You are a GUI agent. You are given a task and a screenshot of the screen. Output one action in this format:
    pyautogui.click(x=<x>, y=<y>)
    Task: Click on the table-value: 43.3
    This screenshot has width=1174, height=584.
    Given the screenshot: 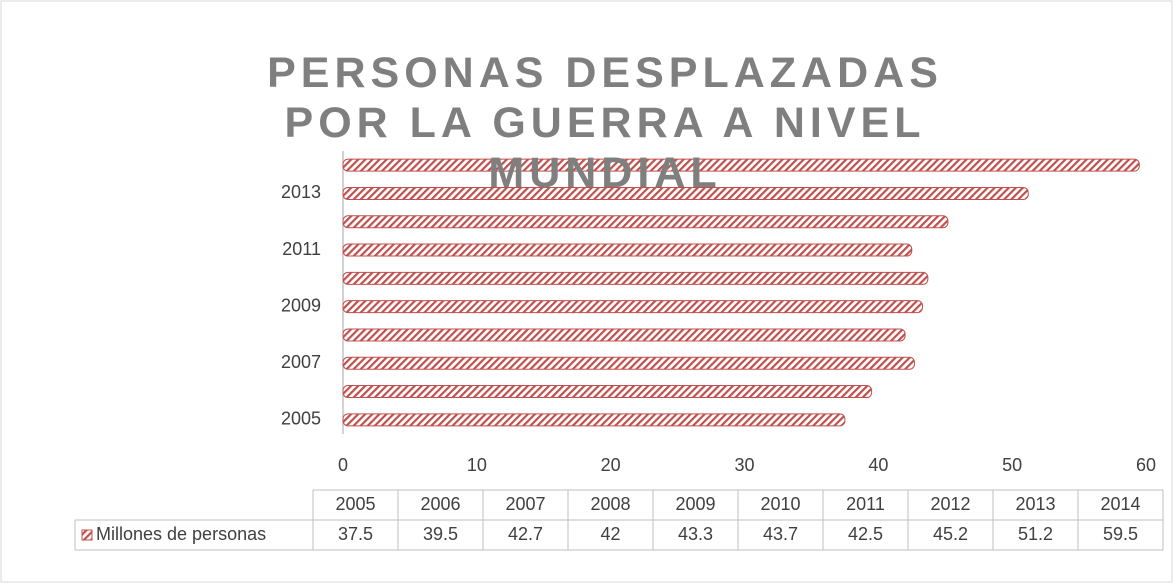 What is the action you would take?
    pyautogui.click(x=695, y=534)
    